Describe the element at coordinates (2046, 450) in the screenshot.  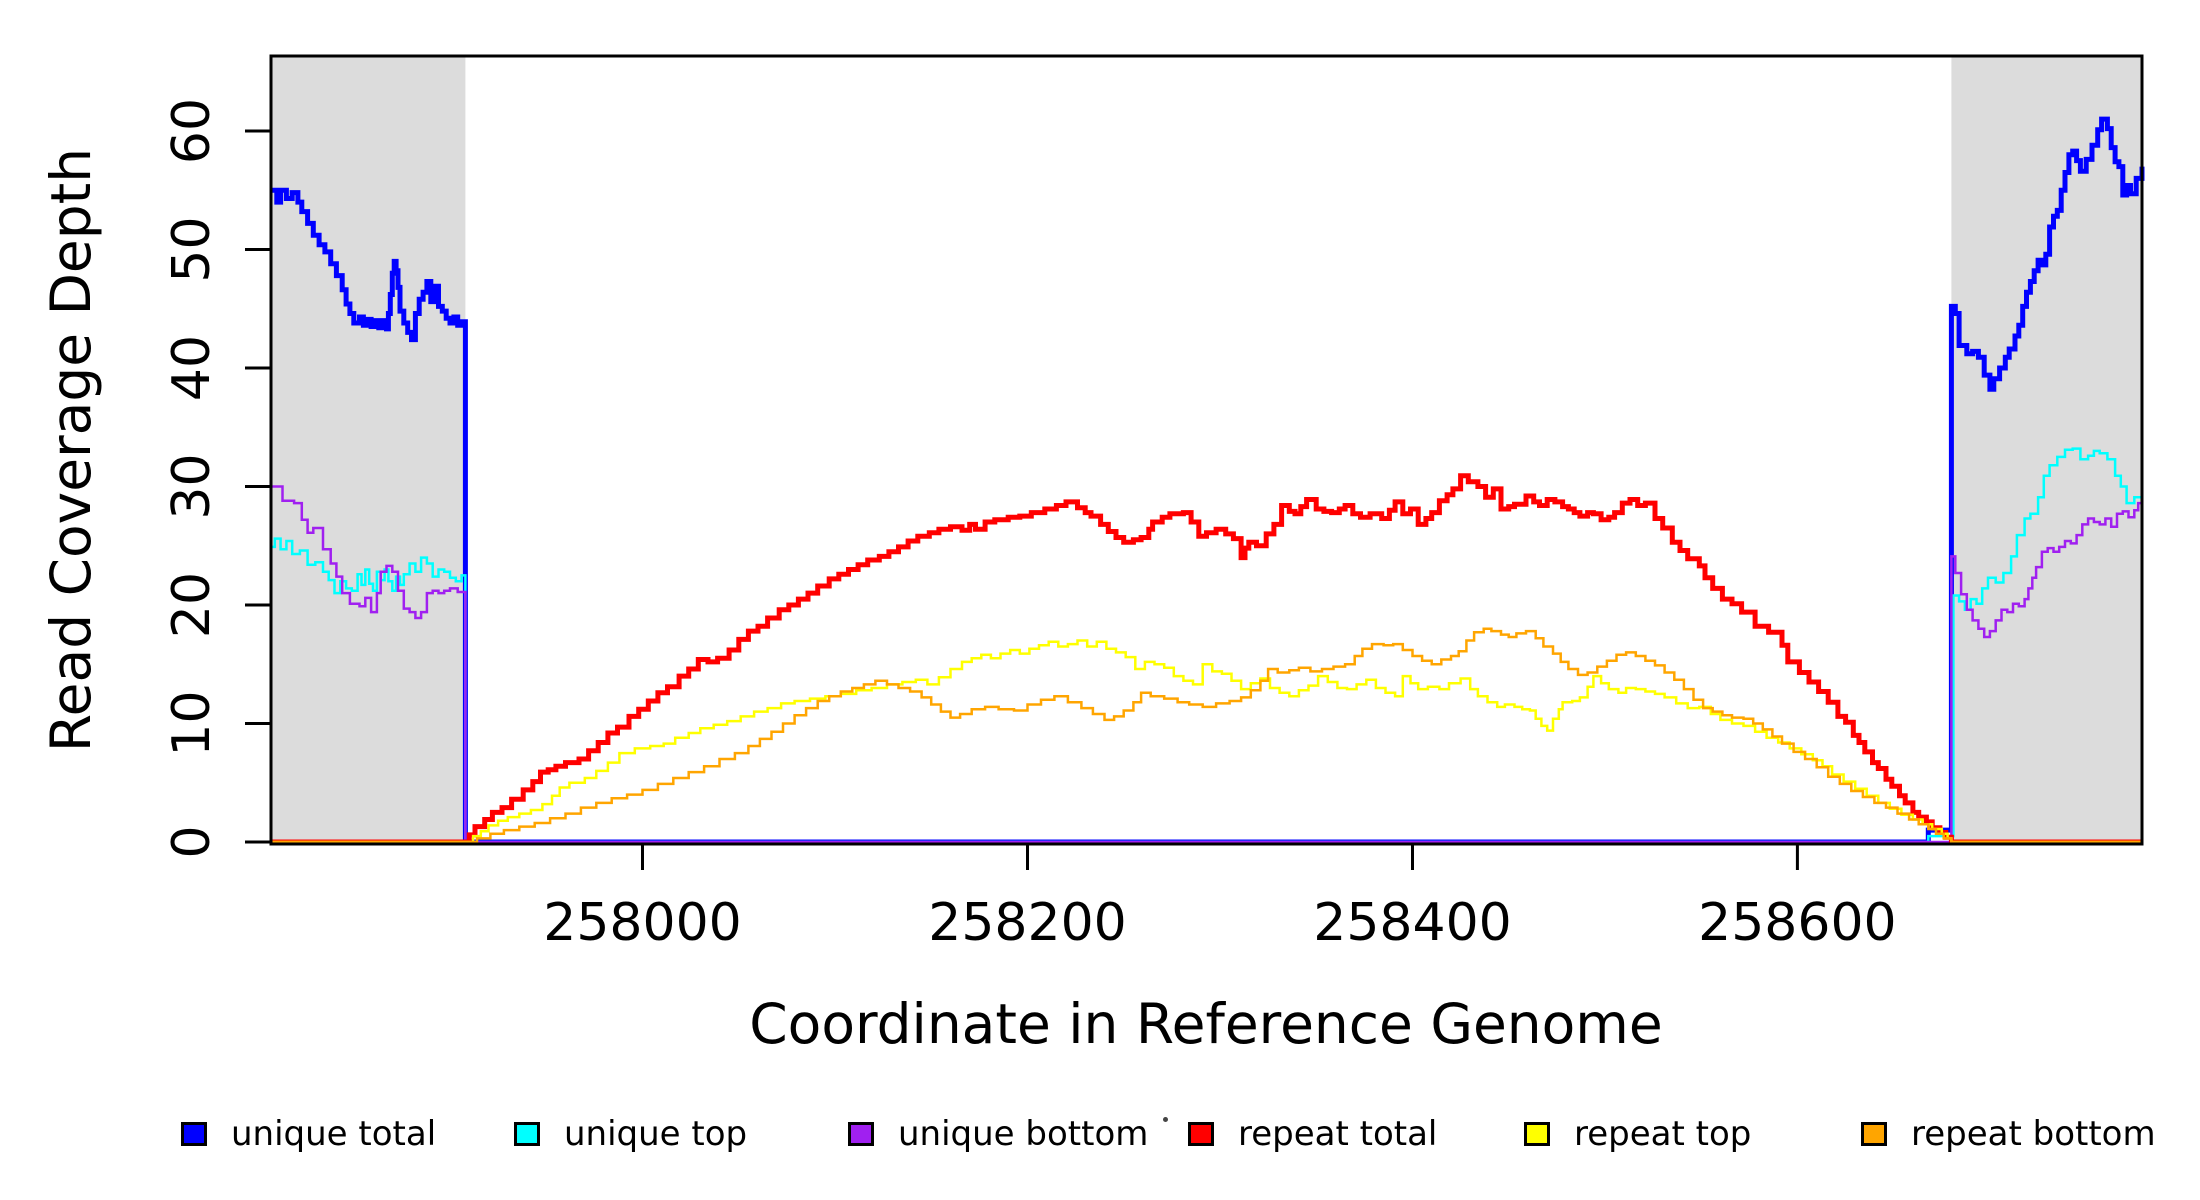
I see `shaded-region-right` at that location.